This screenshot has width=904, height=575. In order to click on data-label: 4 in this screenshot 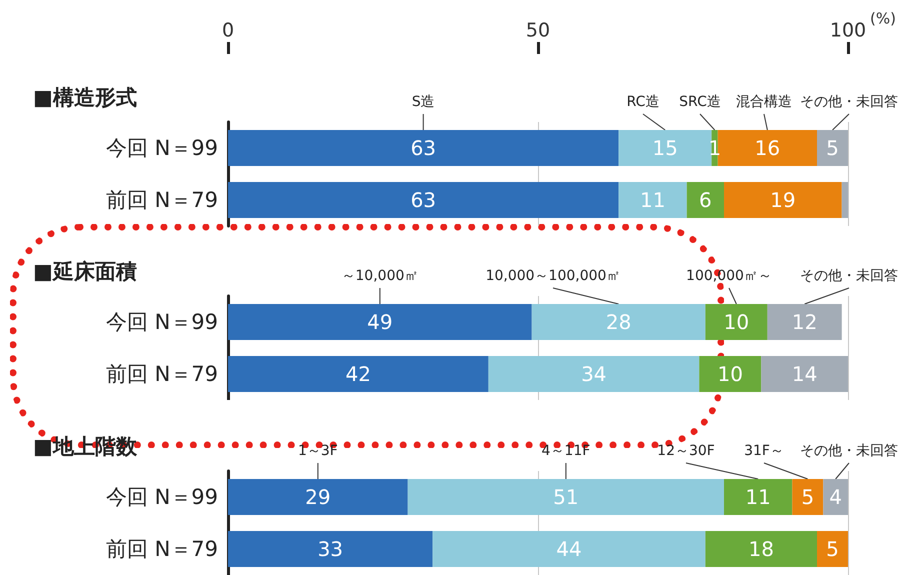, I will do `click(835, 497)`.